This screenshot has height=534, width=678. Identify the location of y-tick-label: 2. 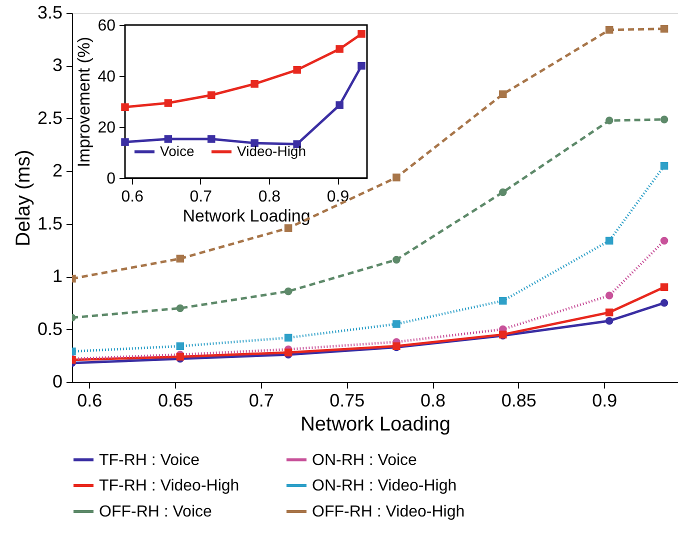
(57, 170).